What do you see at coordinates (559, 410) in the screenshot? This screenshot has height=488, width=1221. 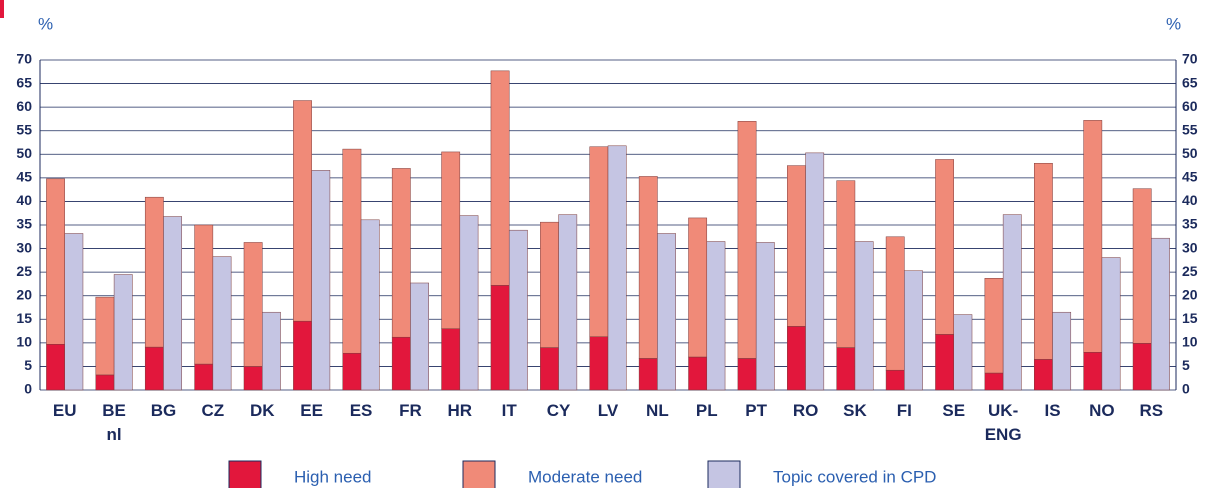 I see `x-tick-label: CY` at bounding box center [559, 410].